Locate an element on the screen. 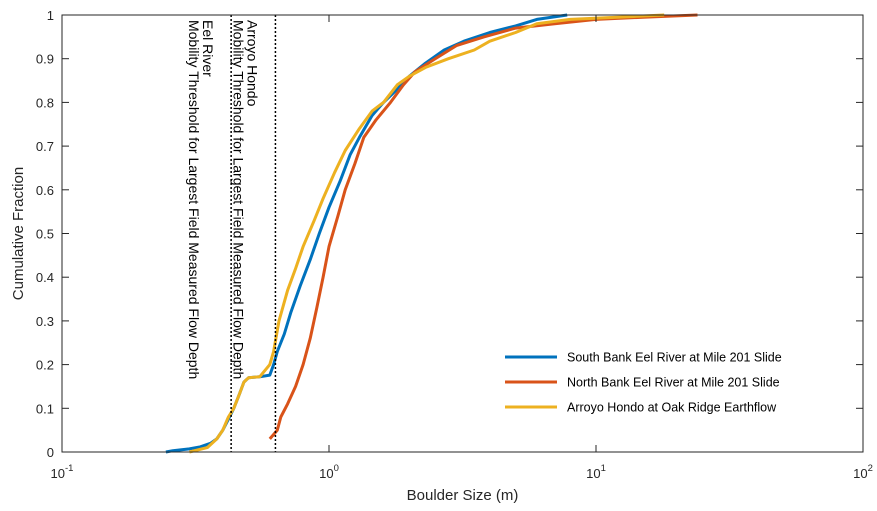  y-tick-label-3: 0.2 is located at coordinates (45, 365).